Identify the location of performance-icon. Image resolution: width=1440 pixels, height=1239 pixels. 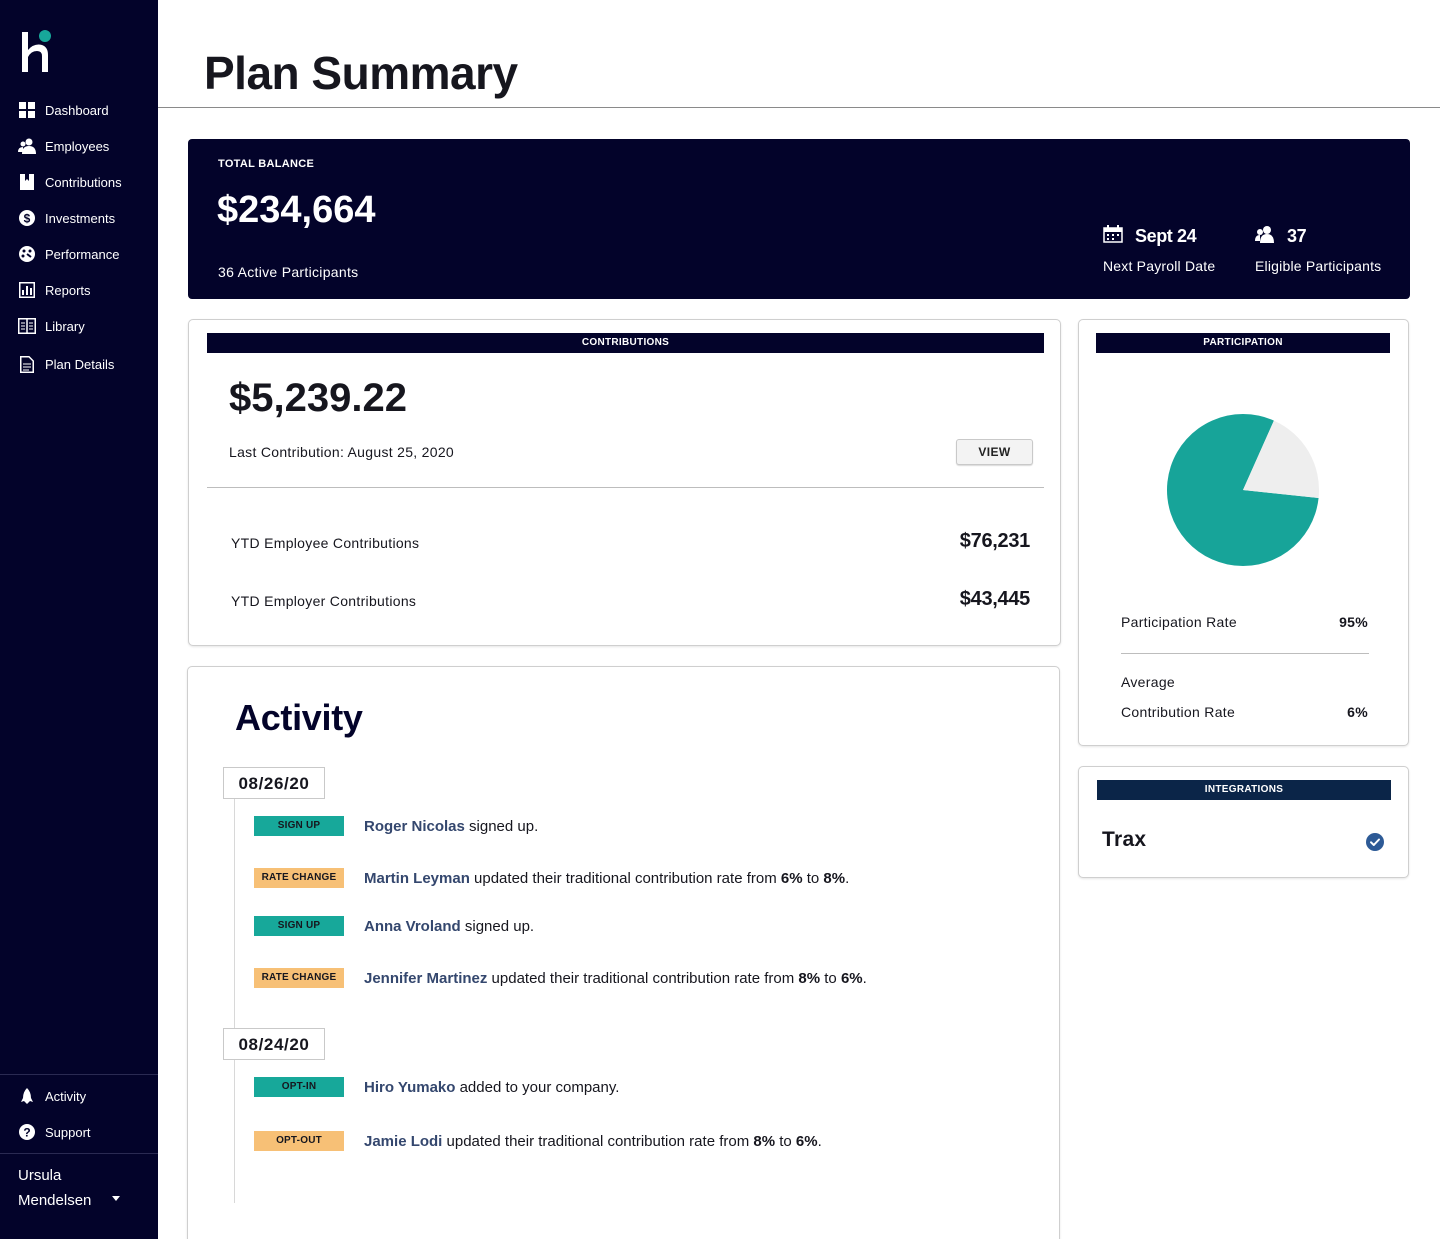
(27, 254).